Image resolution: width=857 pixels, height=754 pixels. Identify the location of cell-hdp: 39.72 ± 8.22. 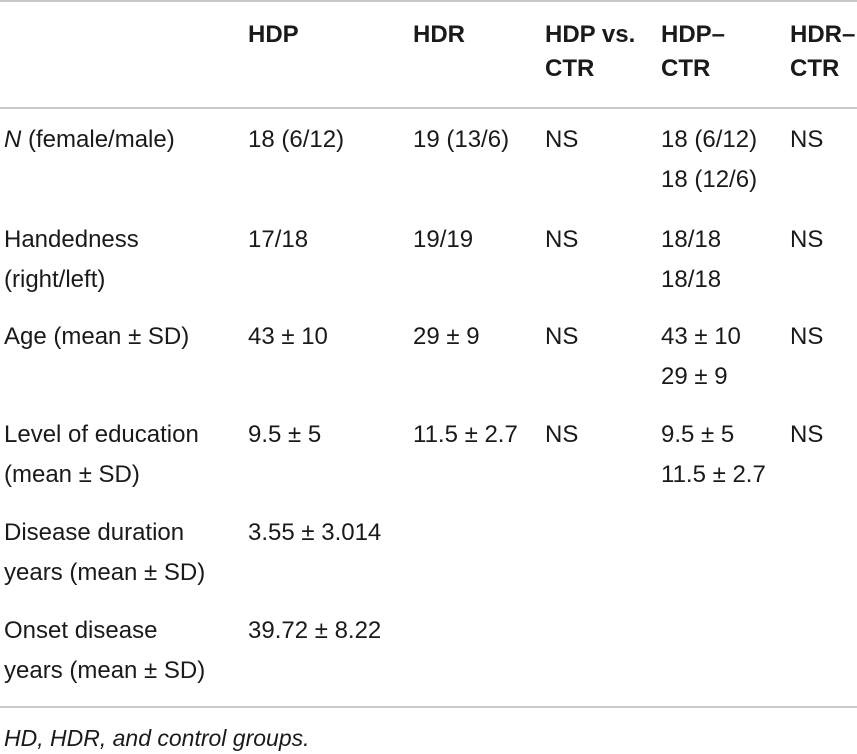
(315, 630).